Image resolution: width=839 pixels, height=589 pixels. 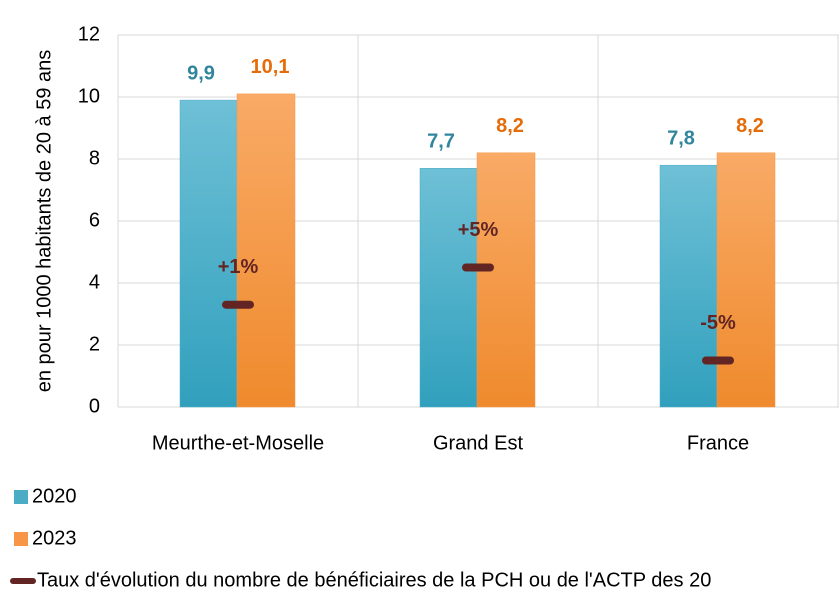 I want to click on rate-label: +1%, so click(x=238, y=267).